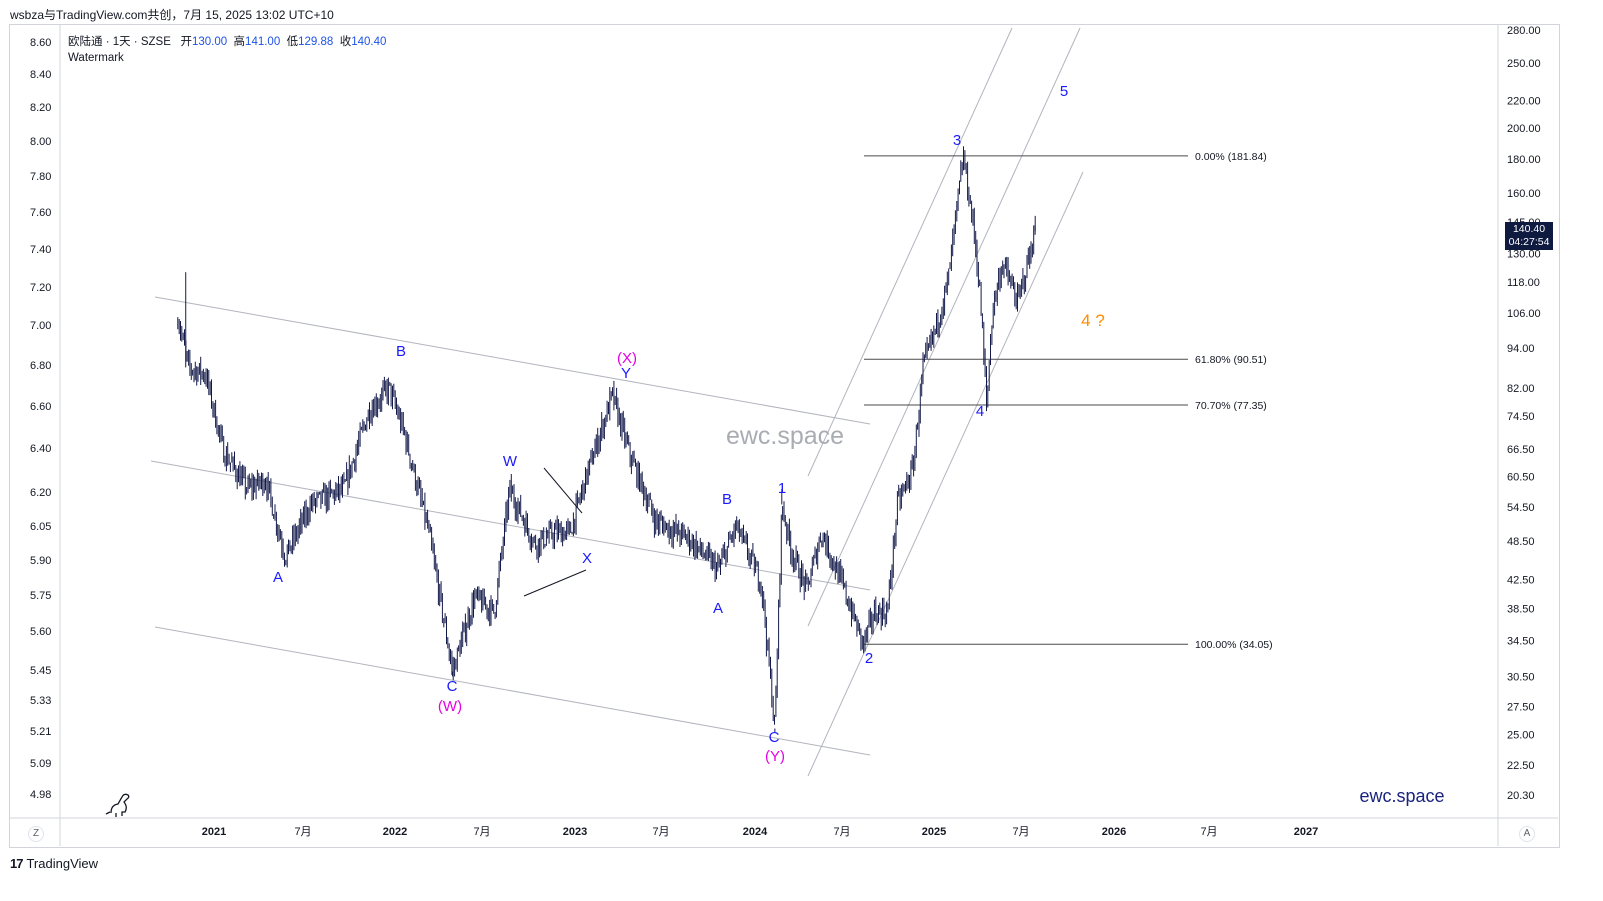 Image resolution: width=1603 pixels, height=901 pixels. Describe the element at coordinates (1064, 91) in the screenshot. I see `wave-label: 5` at that location.